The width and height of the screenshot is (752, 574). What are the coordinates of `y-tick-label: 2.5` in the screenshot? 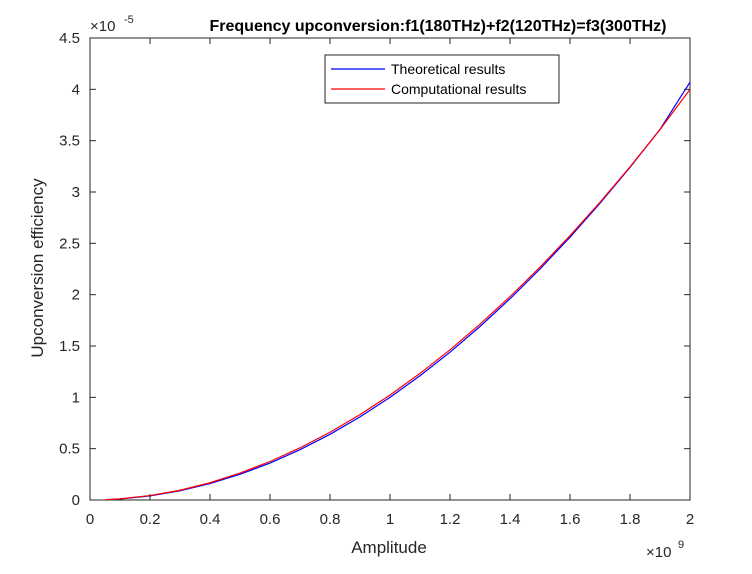 It's located at (69, 243).